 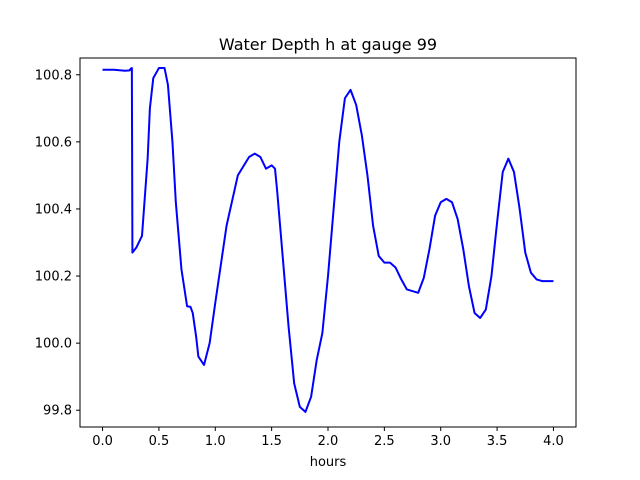 What do you see at coordinates (328, 441) in the screenshot?
I see `x-tick-label: 2.0` at bounding box center [328, 441].